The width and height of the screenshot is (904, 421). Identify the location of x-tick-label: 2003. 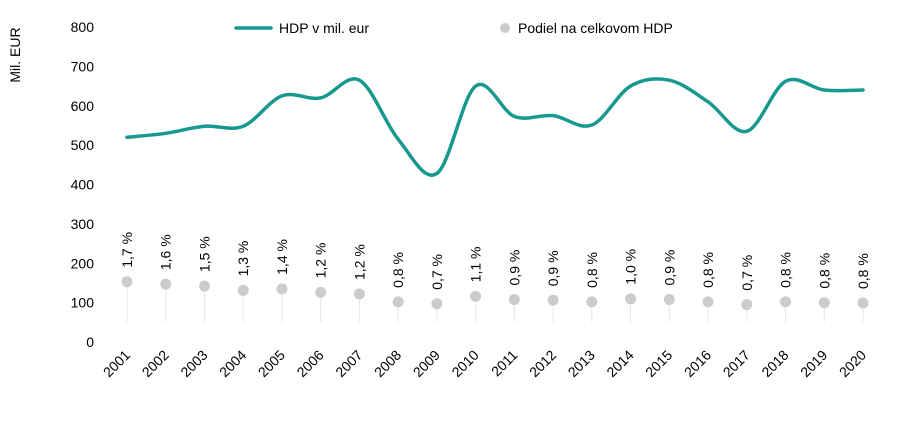
(193, 363).